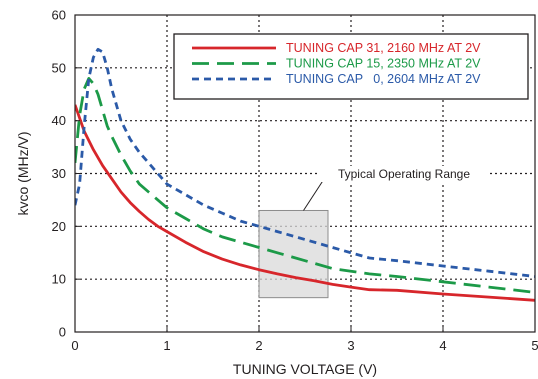  I want to click on x-tick-label: 1, so click(166, 345).